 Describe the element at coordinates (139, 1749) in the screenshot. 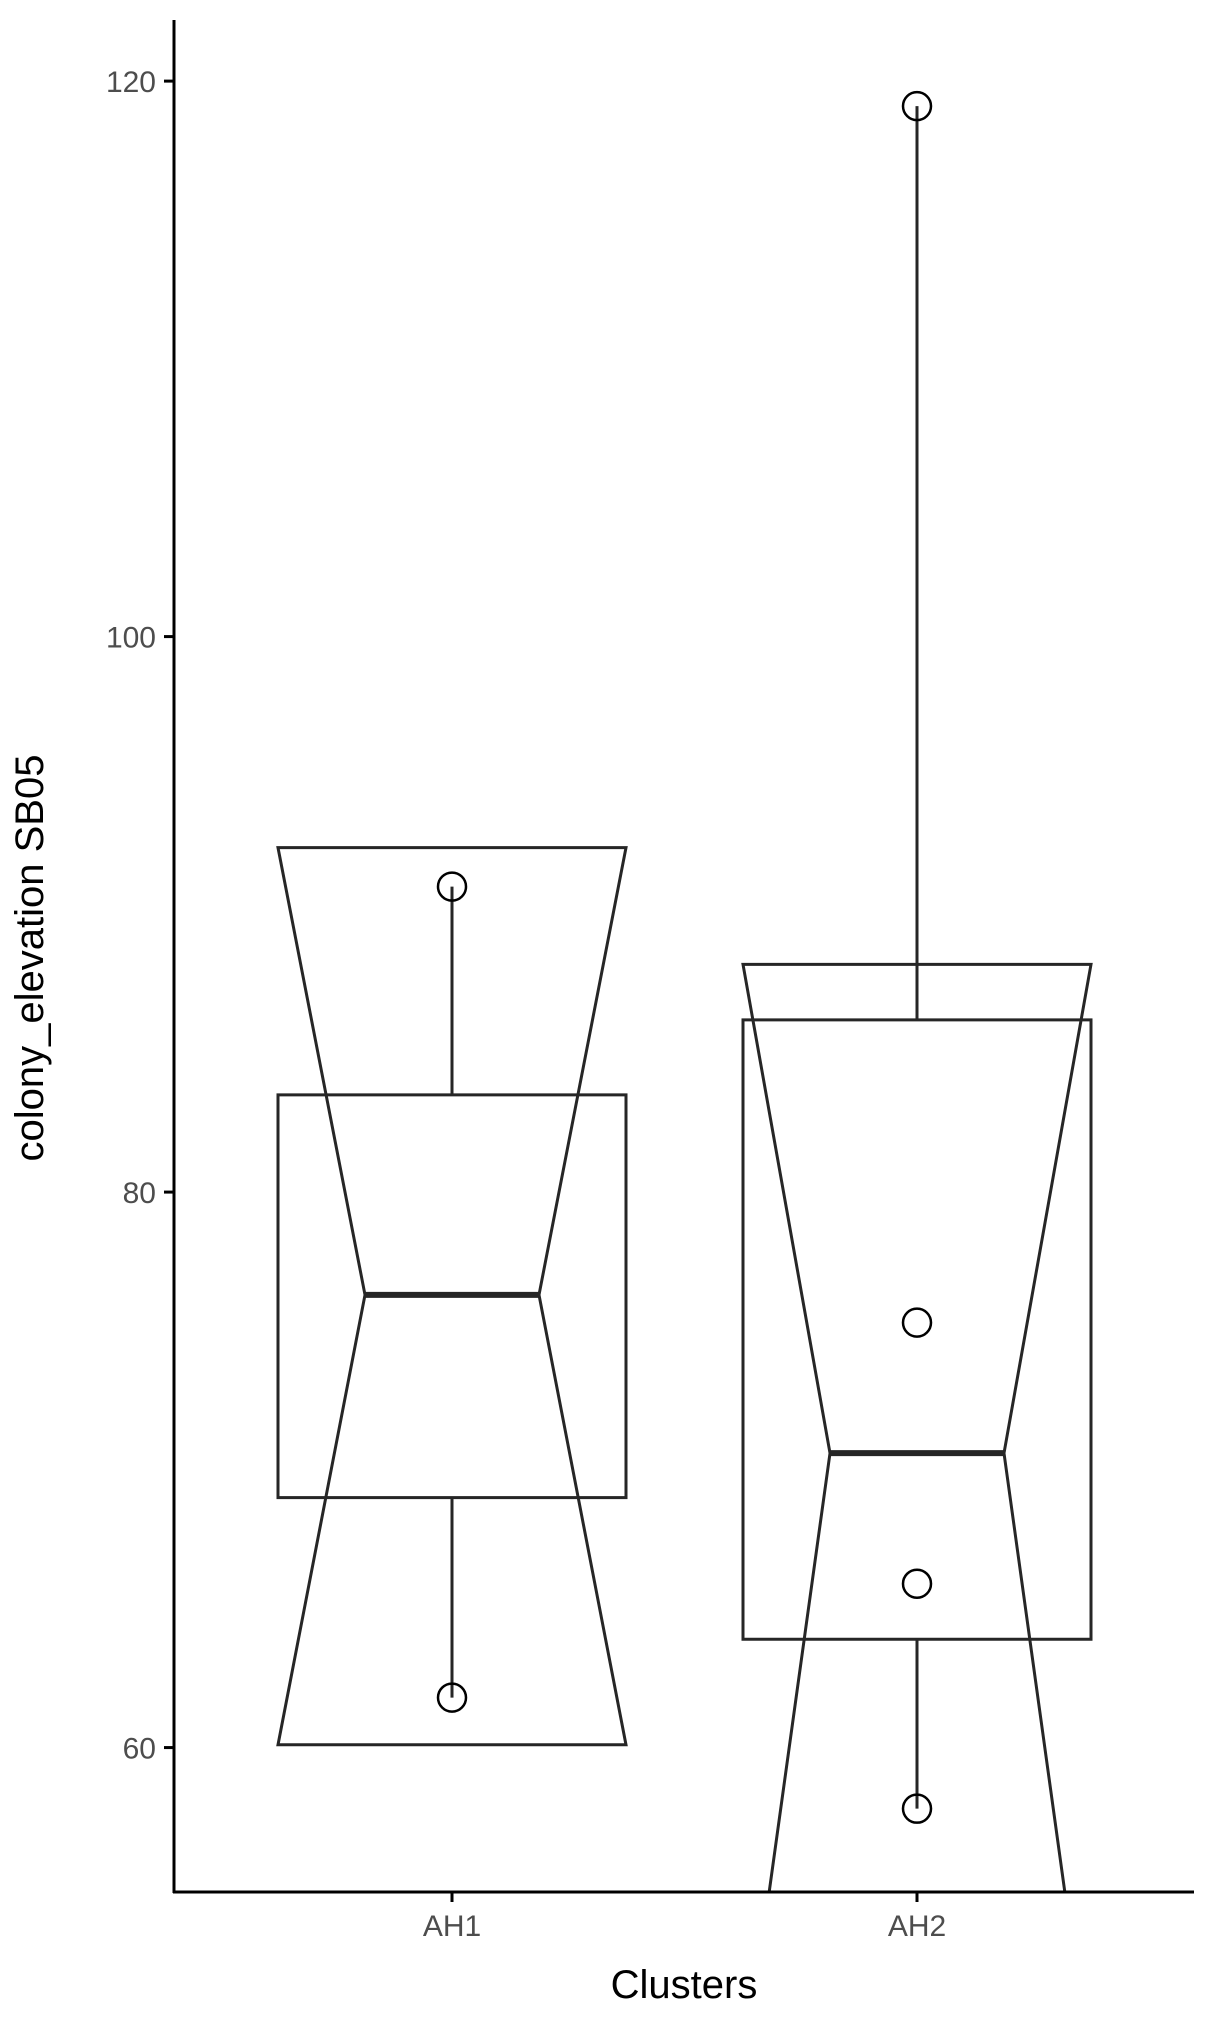

I see `y-tick-label: 60` at that location.